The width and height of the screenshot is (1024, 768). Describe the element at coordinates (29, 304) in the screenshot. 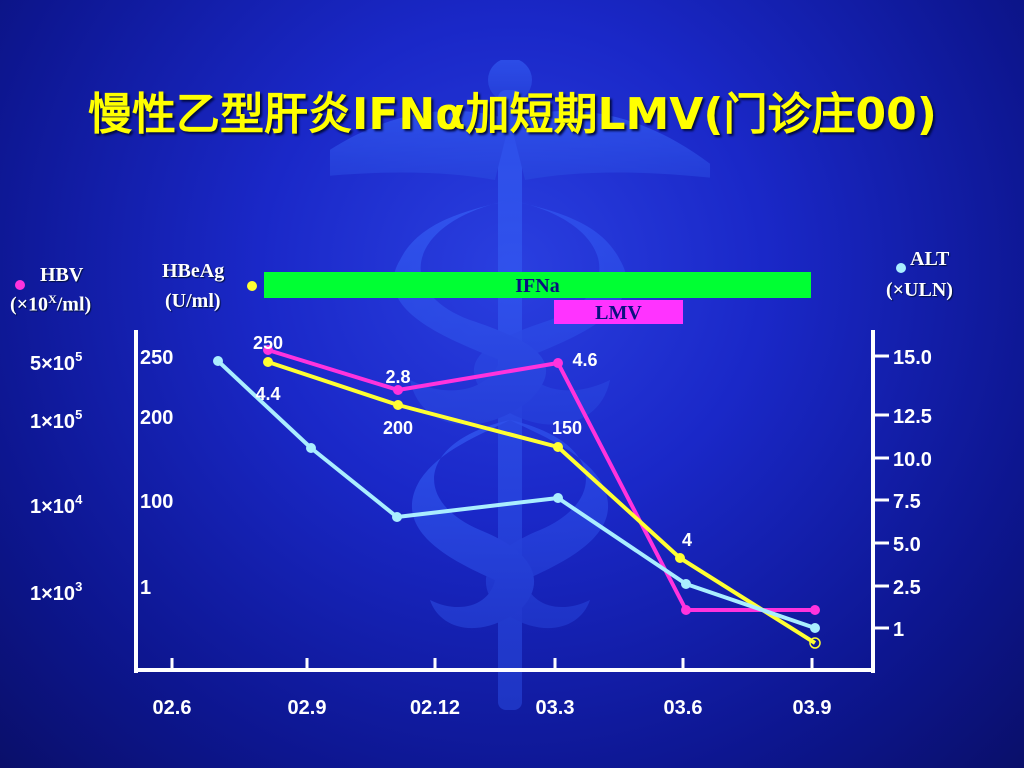

I see `hbv-unit-prefix: (×10` at that location.